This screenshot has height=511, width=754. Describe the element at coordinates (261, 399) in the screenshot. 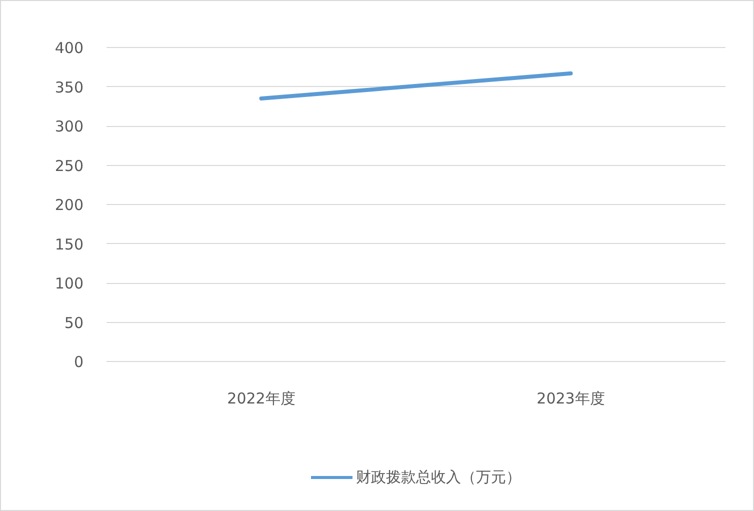

I see `x-tick-label: 2022年度` at that location.